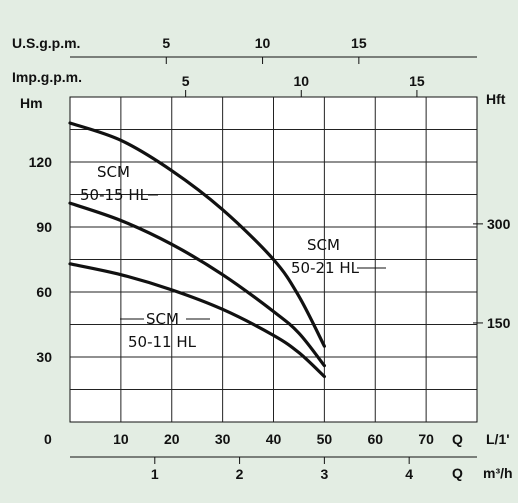 Image resolution: width=518 pixels, height=503 pixels. I want to click on m3h-tick-label: 2, so click(240, 474).